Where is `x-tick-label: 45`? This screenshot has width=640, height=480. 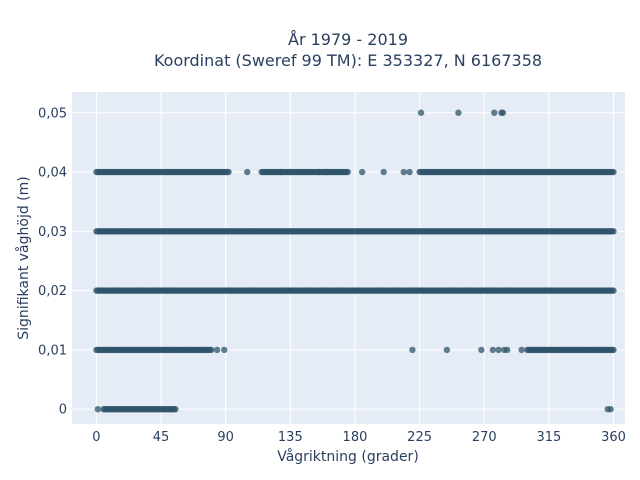 x-tick-label: 45 is located at coordinates (161, 437).